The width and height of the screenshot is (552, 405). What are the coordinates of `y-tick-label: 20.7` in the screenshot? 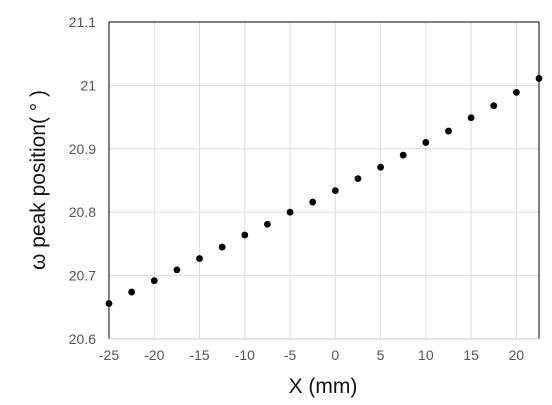 It's located at (82, 276).